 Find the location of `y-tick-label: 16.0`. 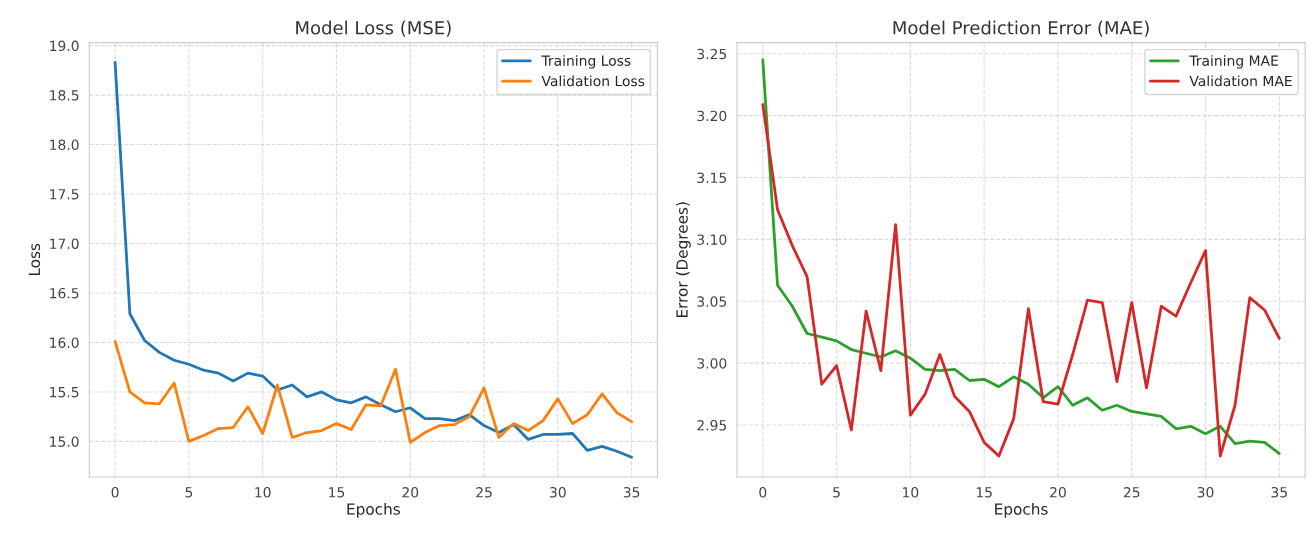

y-tick-label: 16.0 is located at coordinates (64, 342).